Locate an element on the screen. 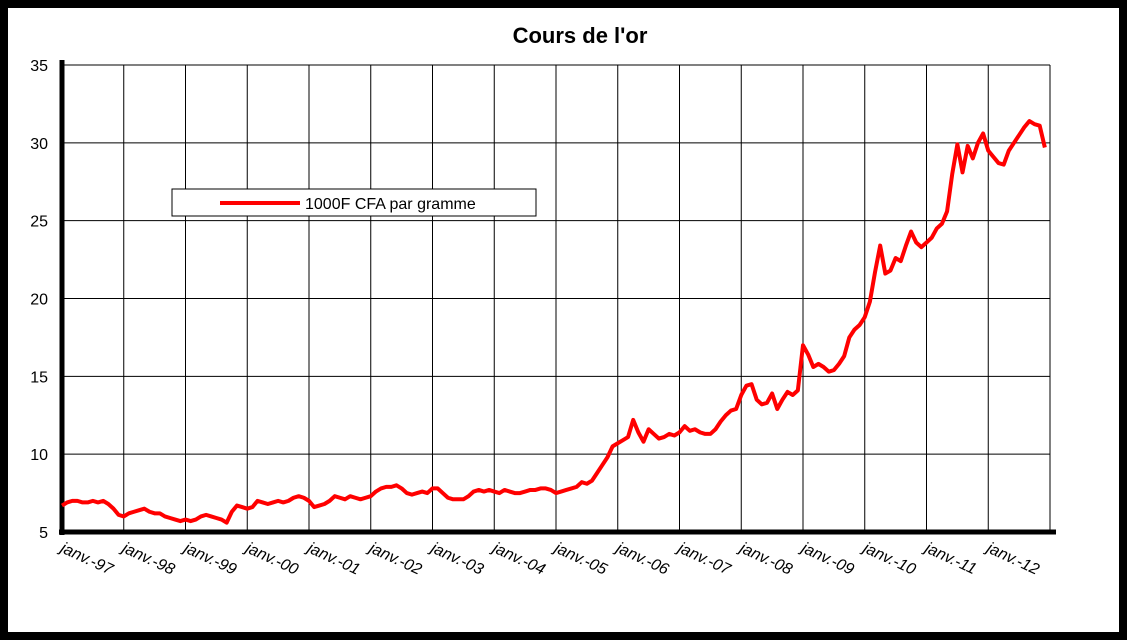  y-tick-label: 5 is located at coordinates (43, 533).